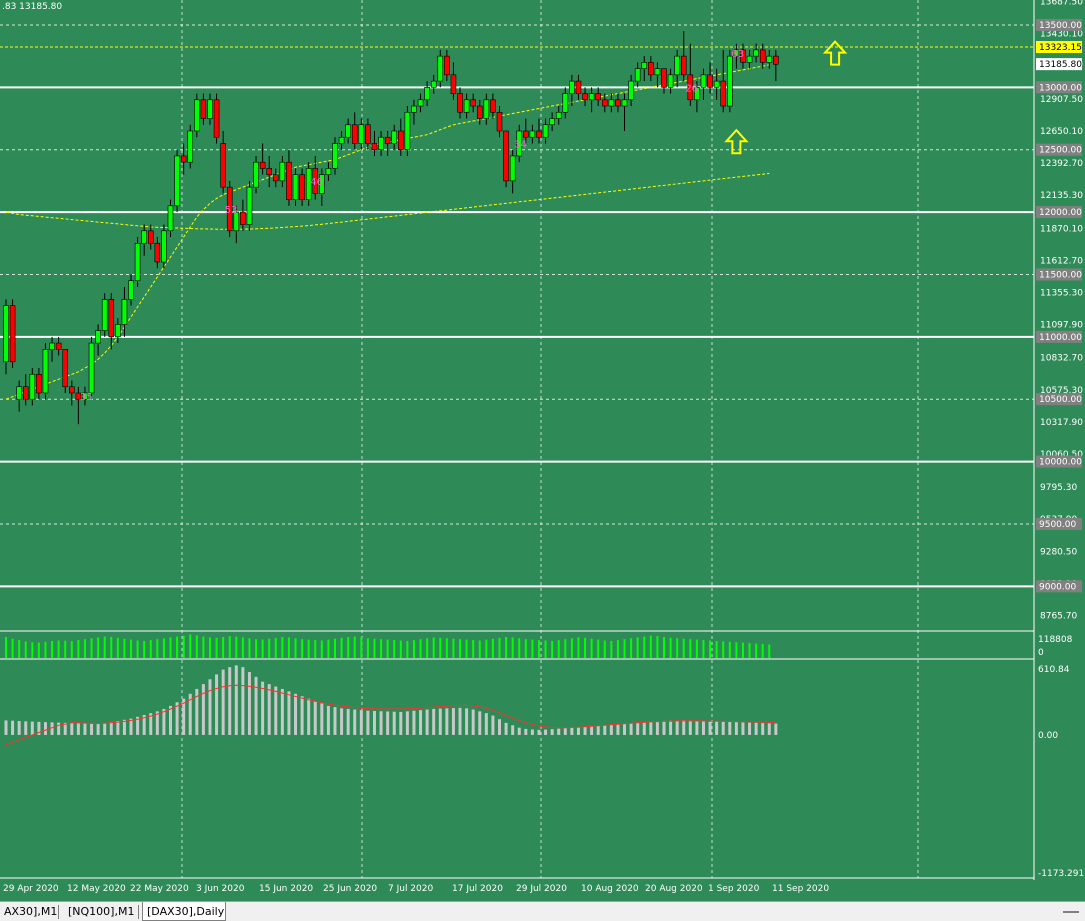 The height and width of the screenshot is (921, 1085). Describe the element at coordinates (1061, 229) in the screenshot. I see `price-axis-label: 11870.10` at that location.